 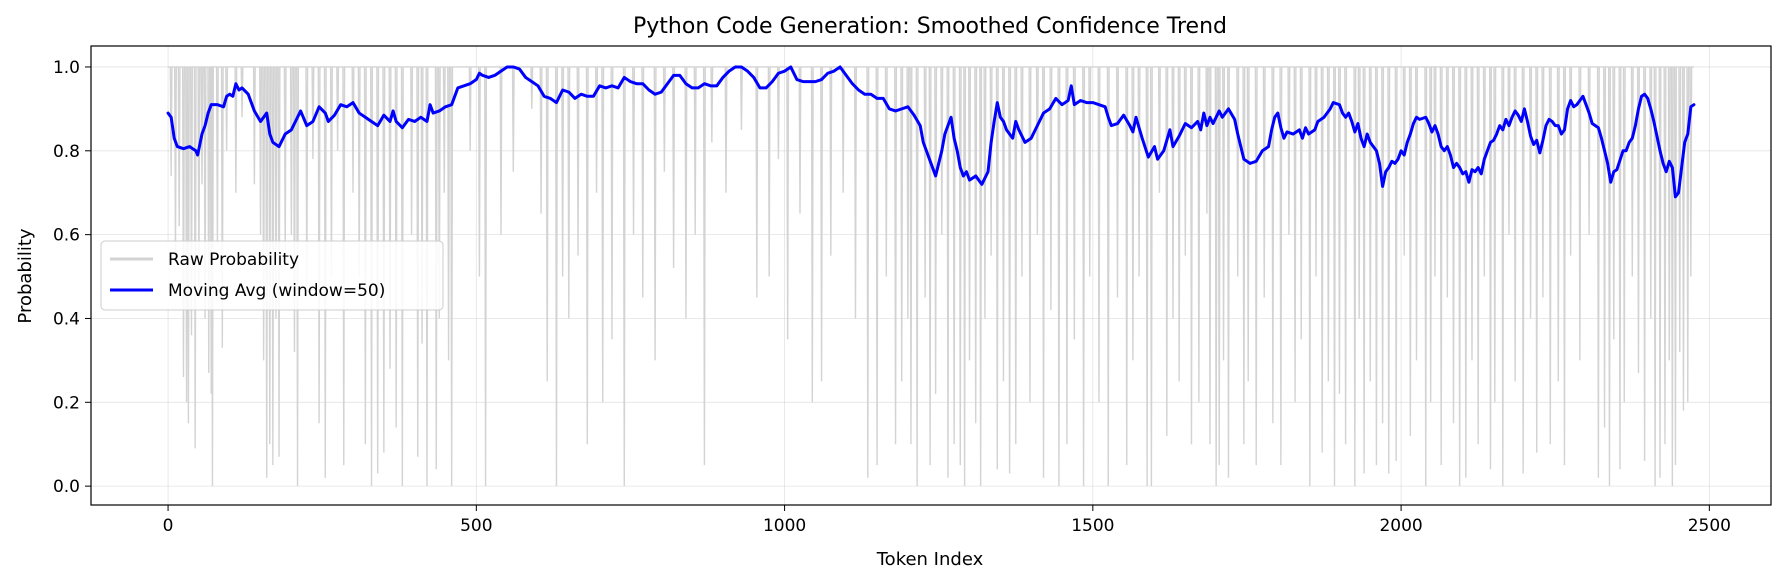 What do you see at coordinates (66, 236) in the screenshot?
I see `y-tick-label: 0.6` at bounding box center [66, 236].